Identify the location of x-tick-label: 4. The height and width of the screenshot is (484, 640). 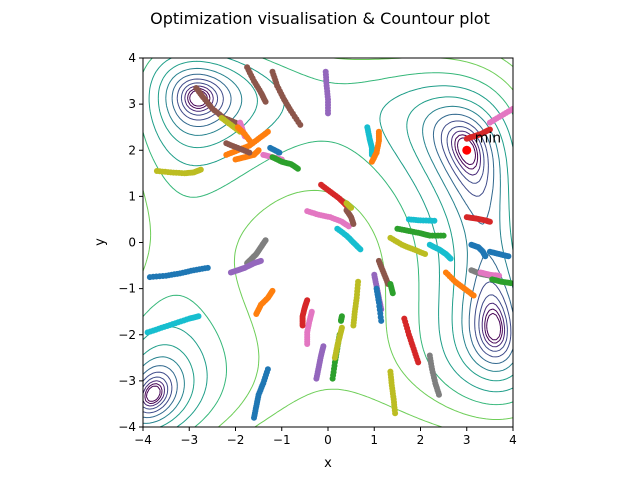
(513, 440).